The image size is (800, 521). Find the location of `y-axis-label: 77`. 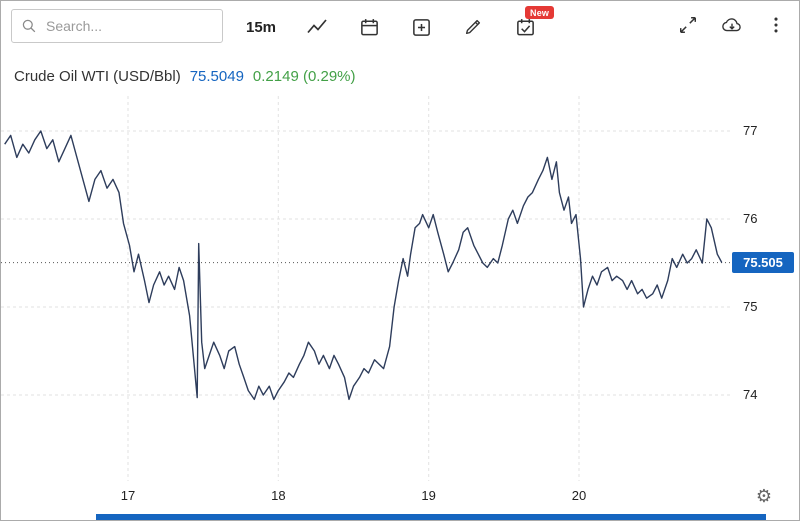

y-axis-label: 77 is located at coordinates (750, 130).